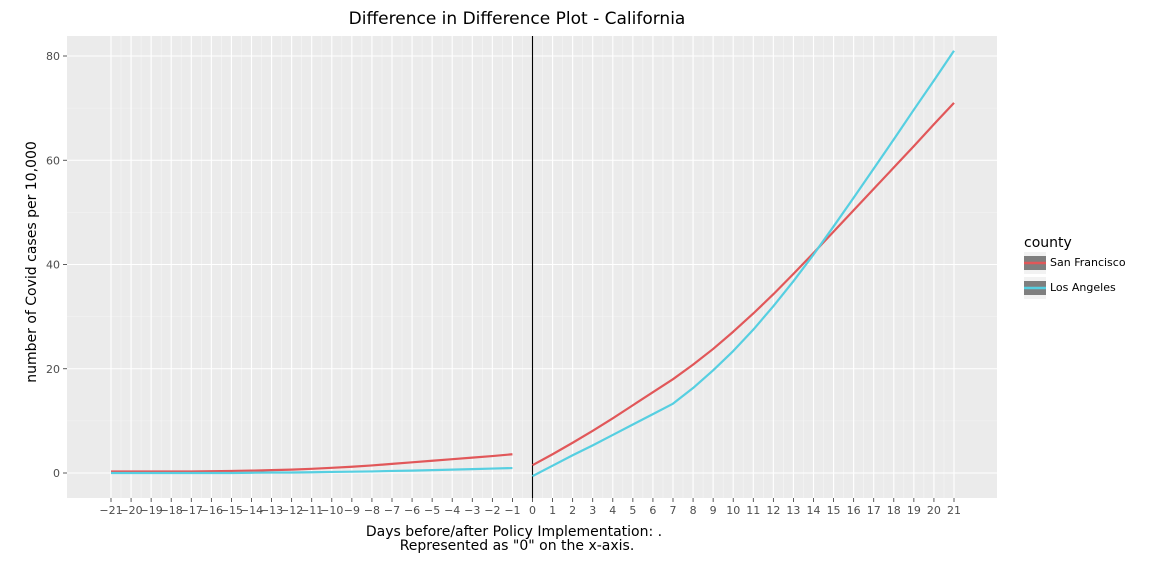 This screenshot has height=563, width=1161. Describe the element at coordinates (874, 510) in the screenshot. I see `x-tick-label: 17` at that location.